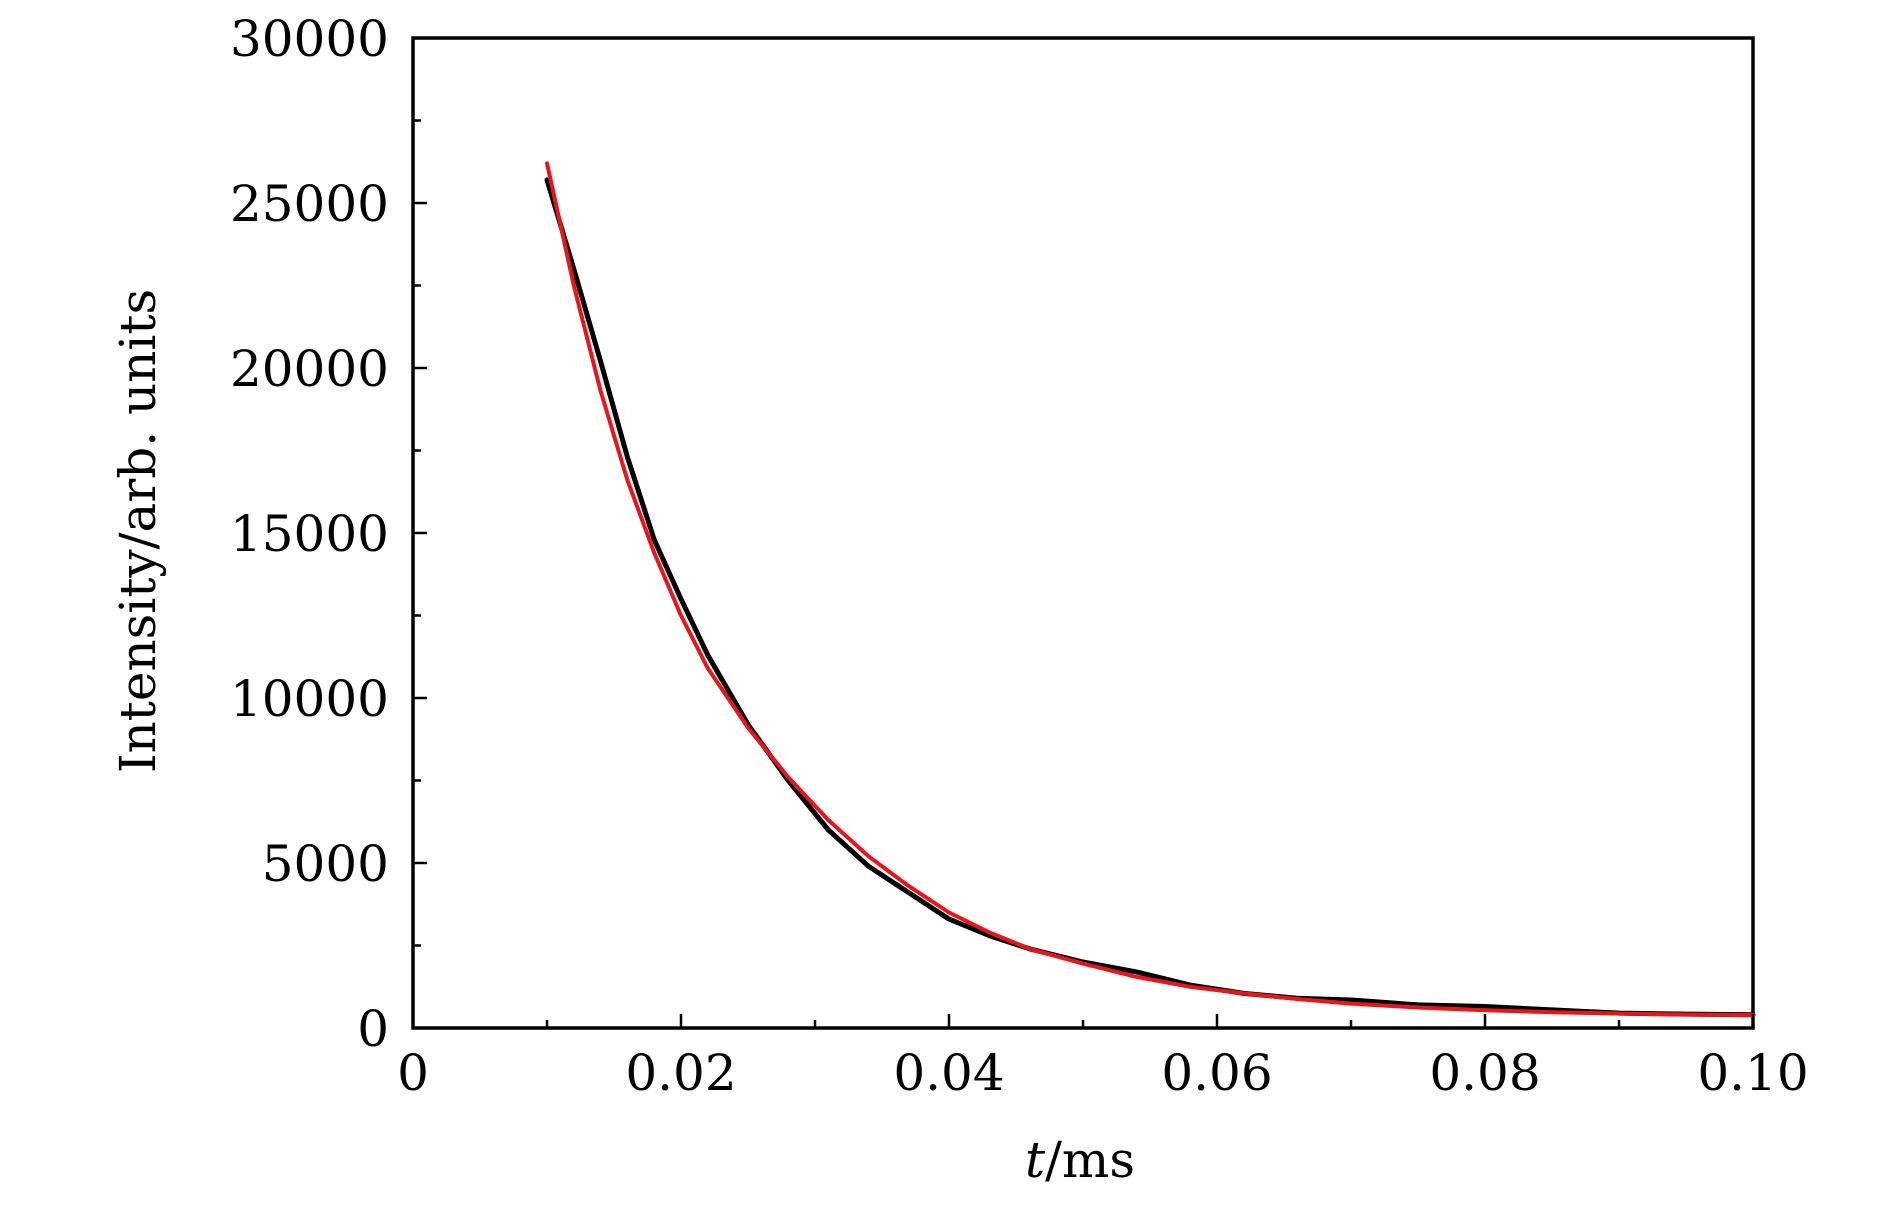 Image resolution: width=1890 pixels, height=1205 pixels. What do you see at coordinates (309, 39) in the screenshot?
I see `y-tick-label: 30000` at bounding box center [309, 39].